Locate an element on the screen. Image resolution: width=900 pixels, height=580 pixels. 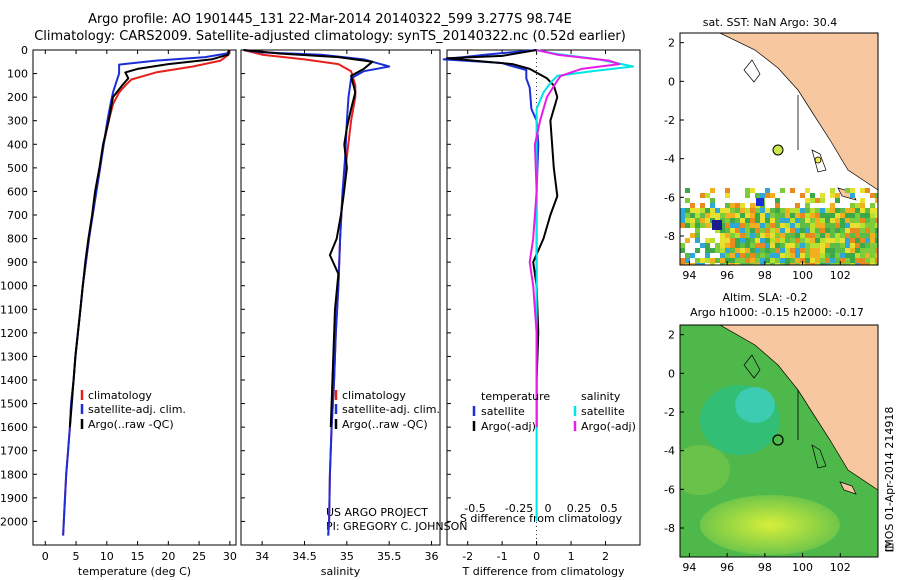
legend-title: temperature is located at coordinates (515, 396).